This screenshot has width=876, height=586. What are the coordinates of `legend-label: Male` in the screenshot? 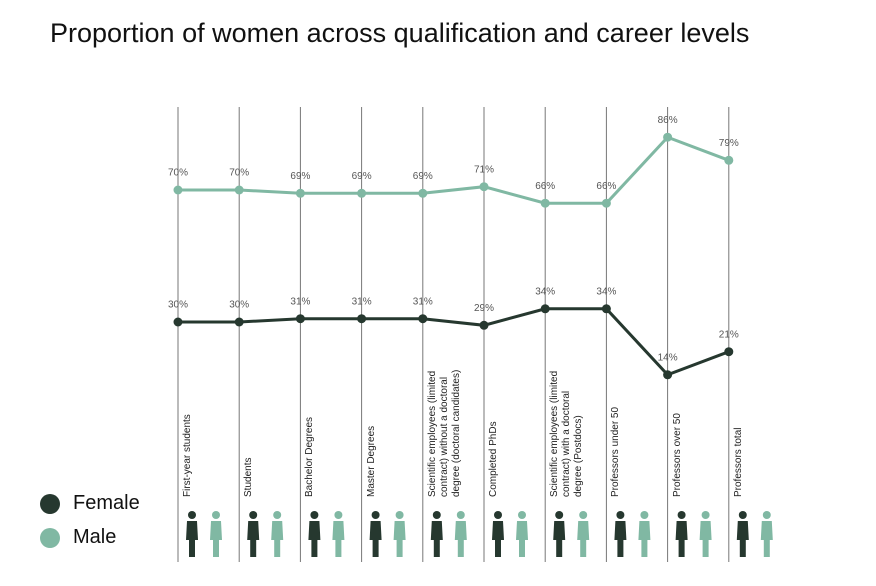 It's located at (95, 537).